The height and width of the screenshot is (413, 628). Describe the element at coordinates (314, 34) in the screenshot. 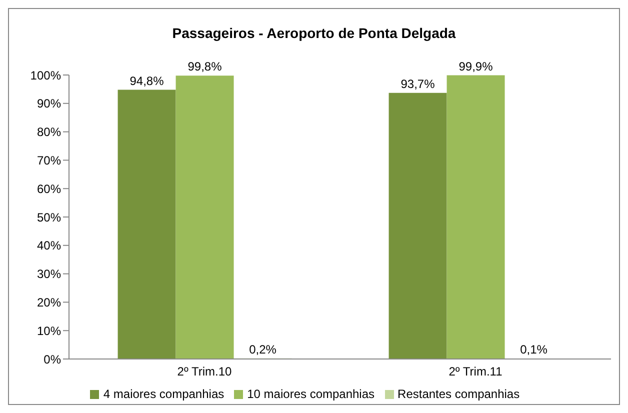

I see `chart-title: Passageiros - Aeroporto de Ponta Delgada` at that location.